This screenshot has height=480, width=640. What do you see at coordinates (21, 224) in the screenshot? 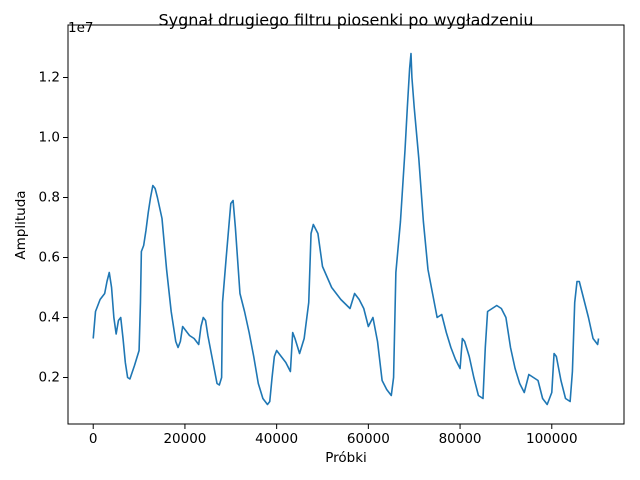
I see `y-axis-label: Amplituda` at bounding box center [21, 224].